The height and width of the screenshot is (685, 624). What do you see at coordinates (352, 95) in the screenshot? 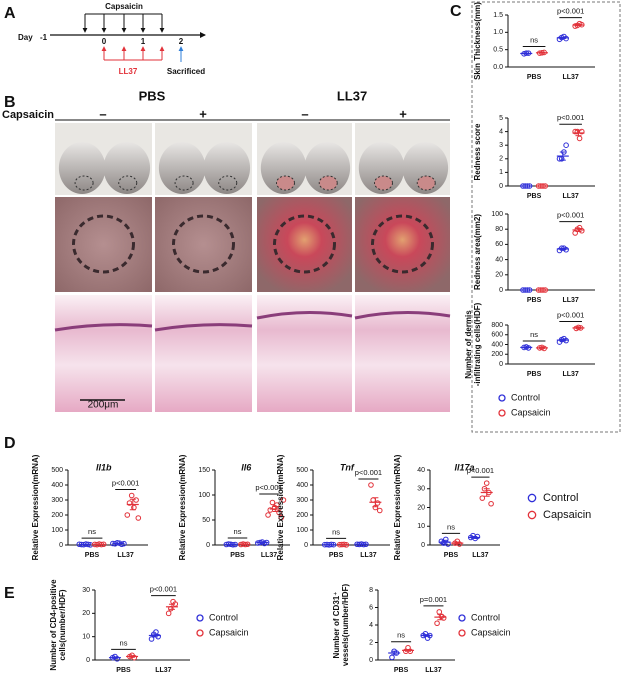
I see `group-label: LL37` at bounding box center [352, 95].